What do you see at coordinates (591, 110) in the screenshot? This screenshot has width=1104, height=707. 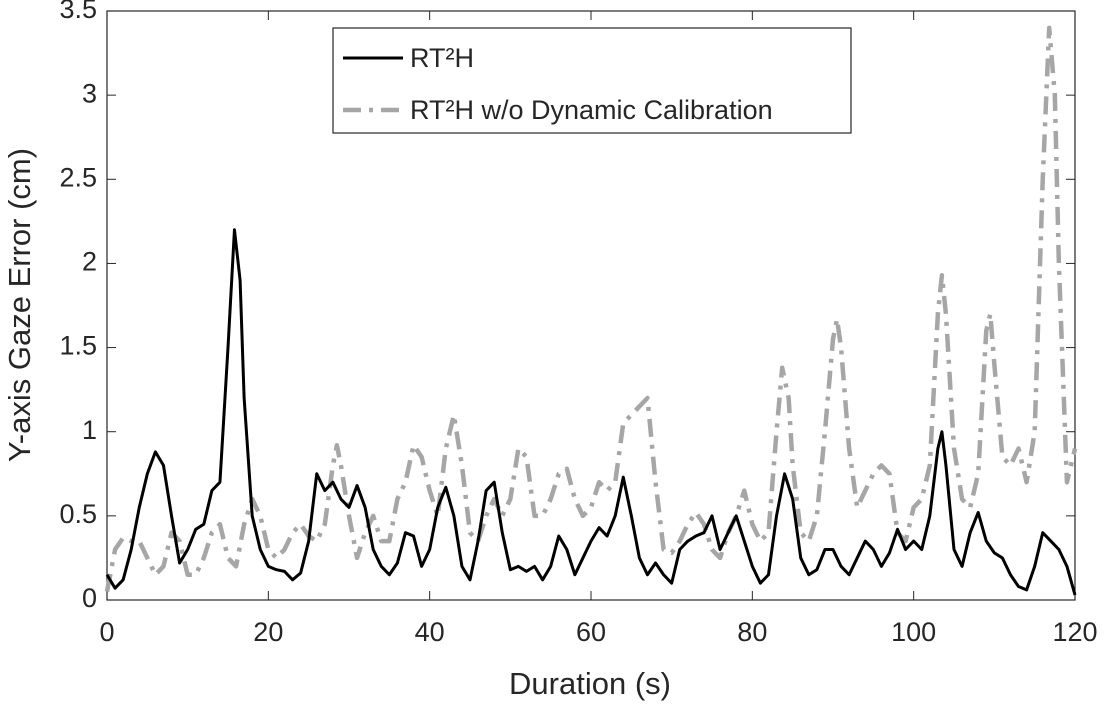 I see `legend-label: RT²H w/o Dynamic Calibration` at bounding box center [591, 110].